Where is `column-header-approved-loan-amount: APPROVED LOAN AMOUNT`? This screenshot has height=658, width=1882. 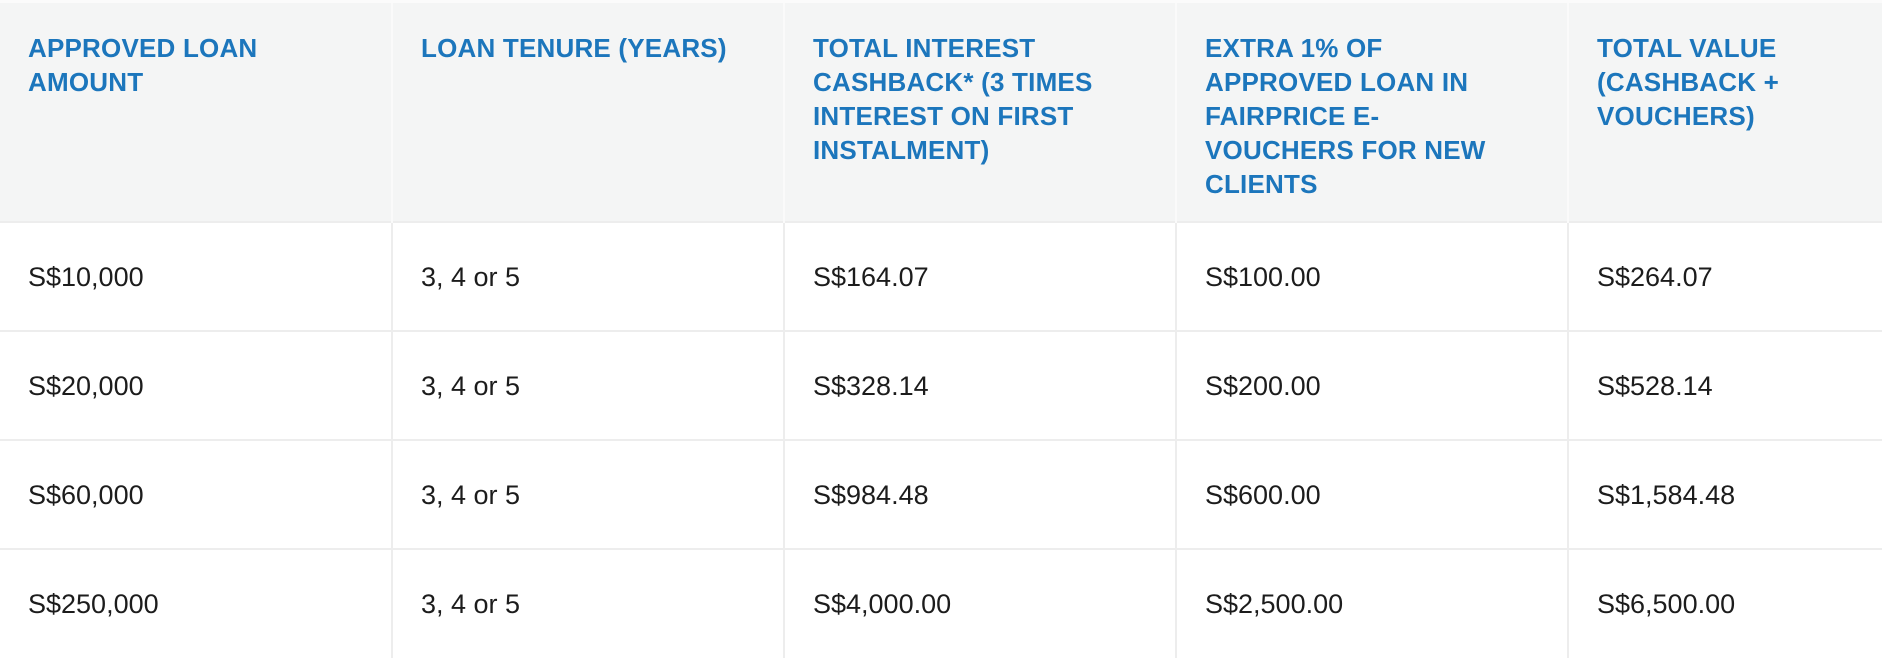
column-header-approved-loan-amount: APPROVED LOAN AMOUNT is located at coordinates (196, 111).